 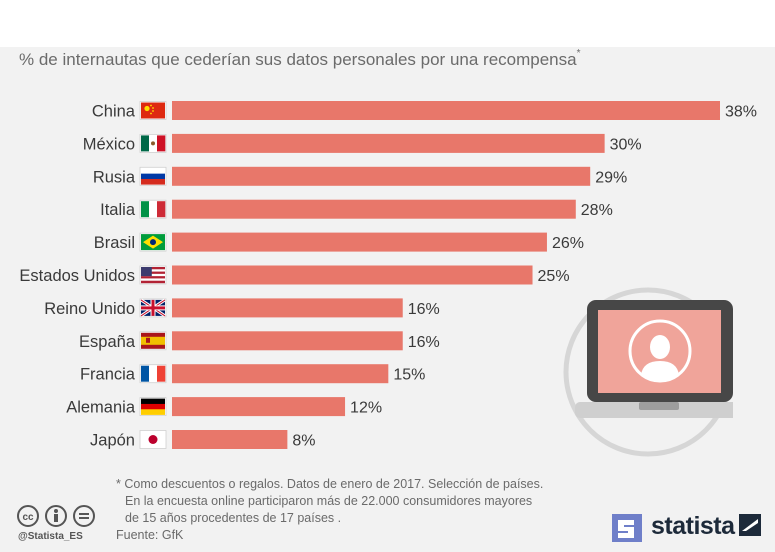 I want to click on creative-commons-icon: cc, so click(x=57, y=517).